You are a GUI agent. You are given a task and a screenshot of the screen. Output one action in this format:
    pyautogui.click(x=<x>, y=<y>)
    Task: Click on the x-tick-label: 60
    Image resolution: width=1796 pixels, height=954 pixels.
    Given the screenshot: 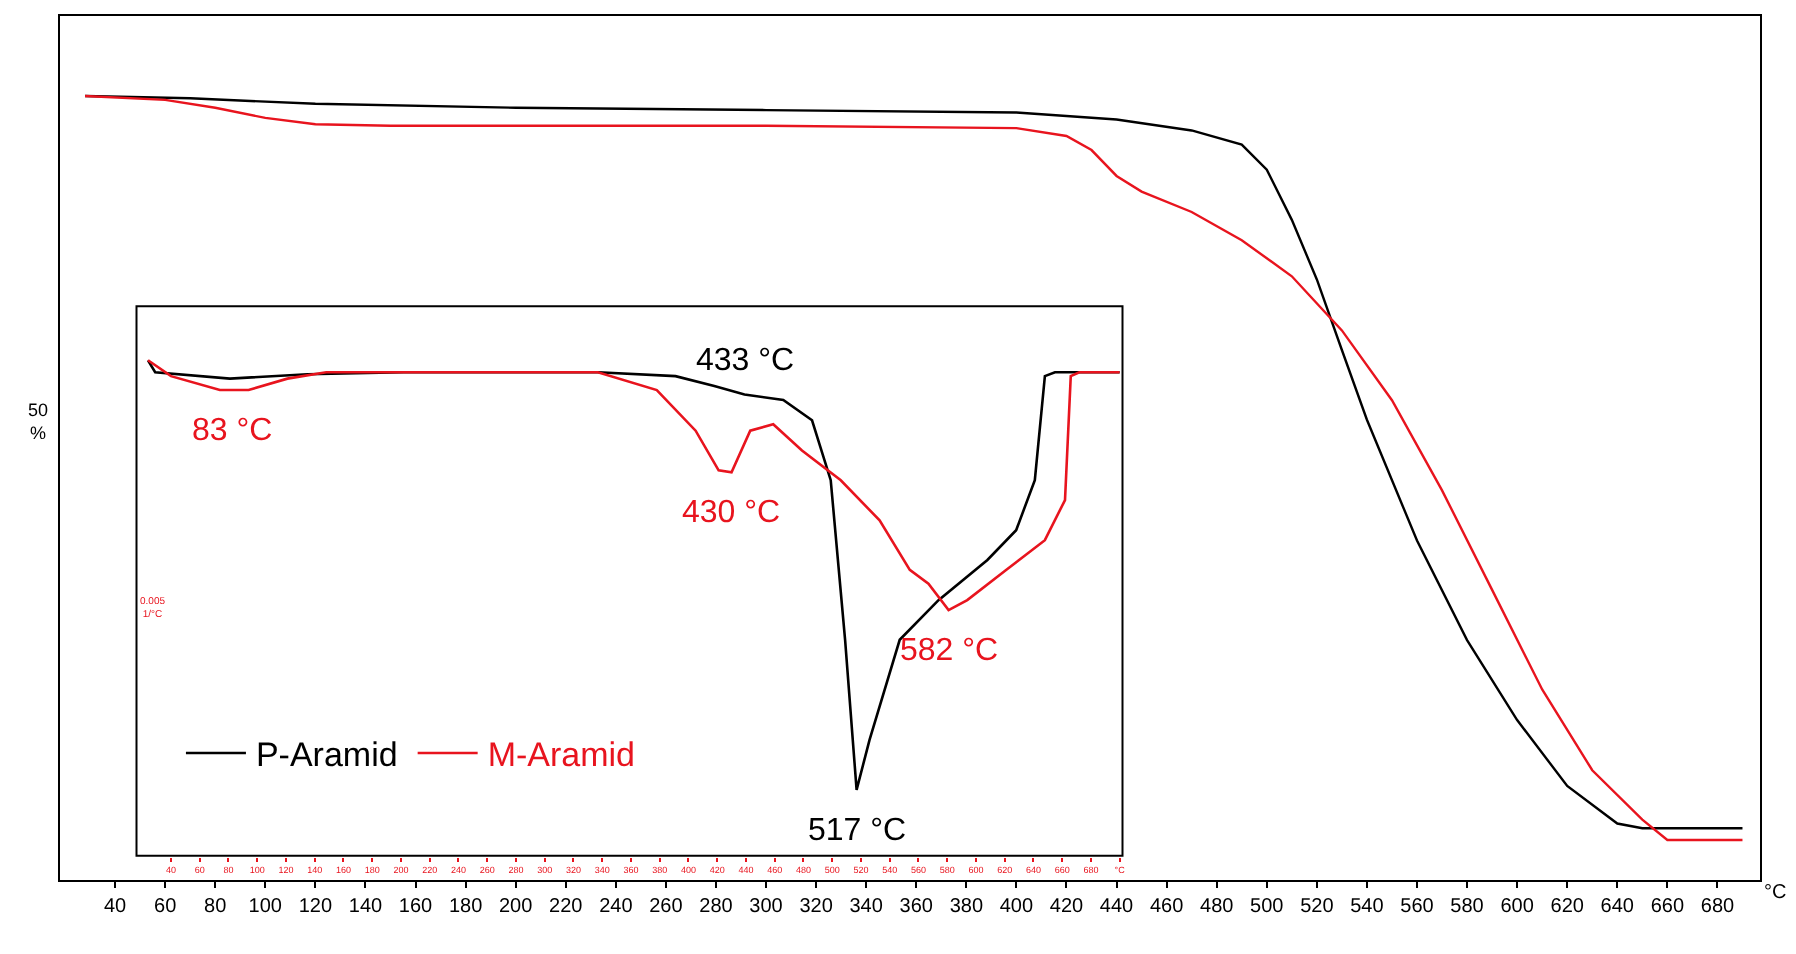 What is the action you would take?
    pyautogui.click(x=166, y=907)
    